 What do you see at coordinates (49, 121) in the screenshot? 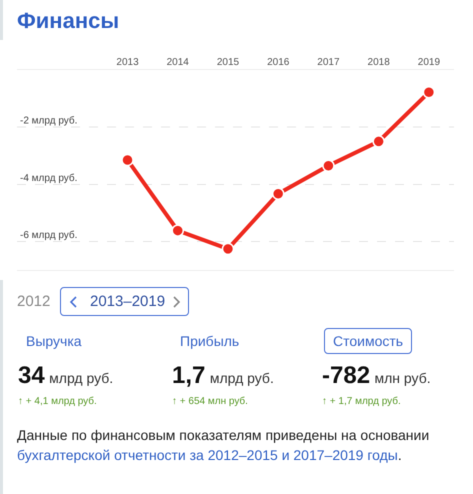
I see `y-tick-label: -2 млрд руб.` at bounding box center [49, 121].